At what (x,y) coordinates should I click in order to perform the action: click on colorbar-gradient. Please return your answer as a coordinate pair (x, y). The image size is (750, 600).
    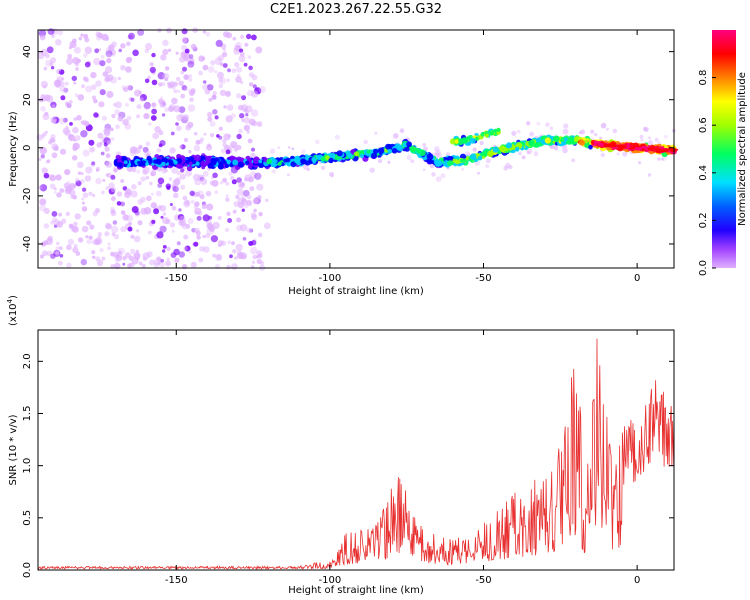
    Looking at the image, I should click on (724, 149).